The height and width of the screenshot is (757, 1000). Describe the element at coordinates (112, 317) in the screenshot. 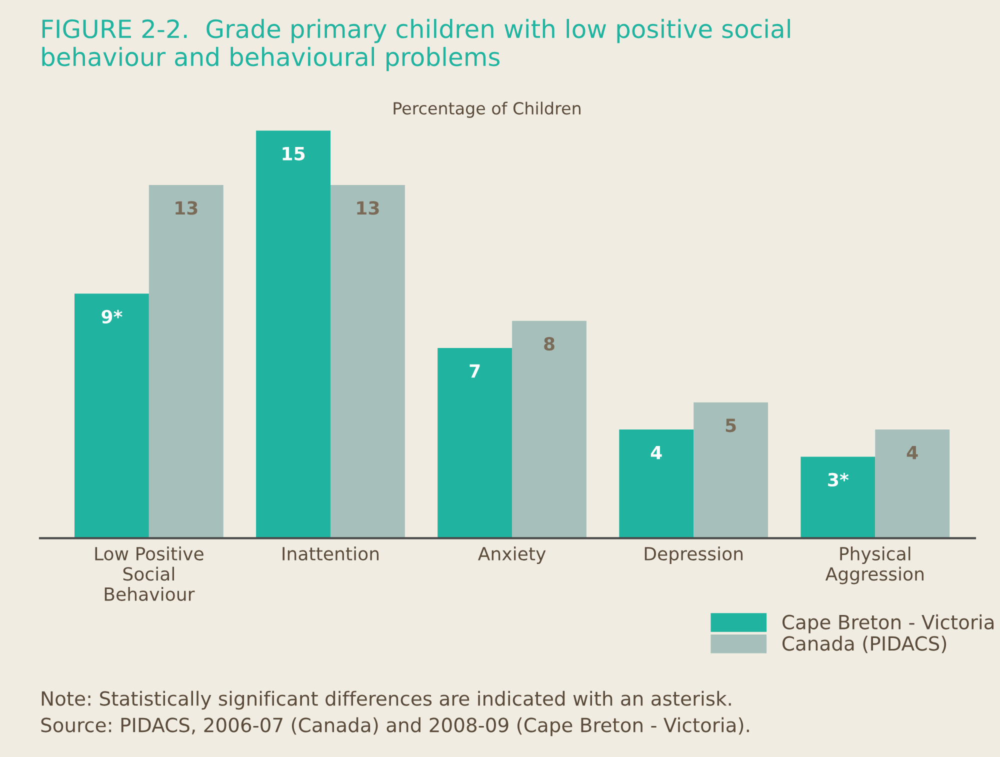

I see `data-label: 9*` at that location.